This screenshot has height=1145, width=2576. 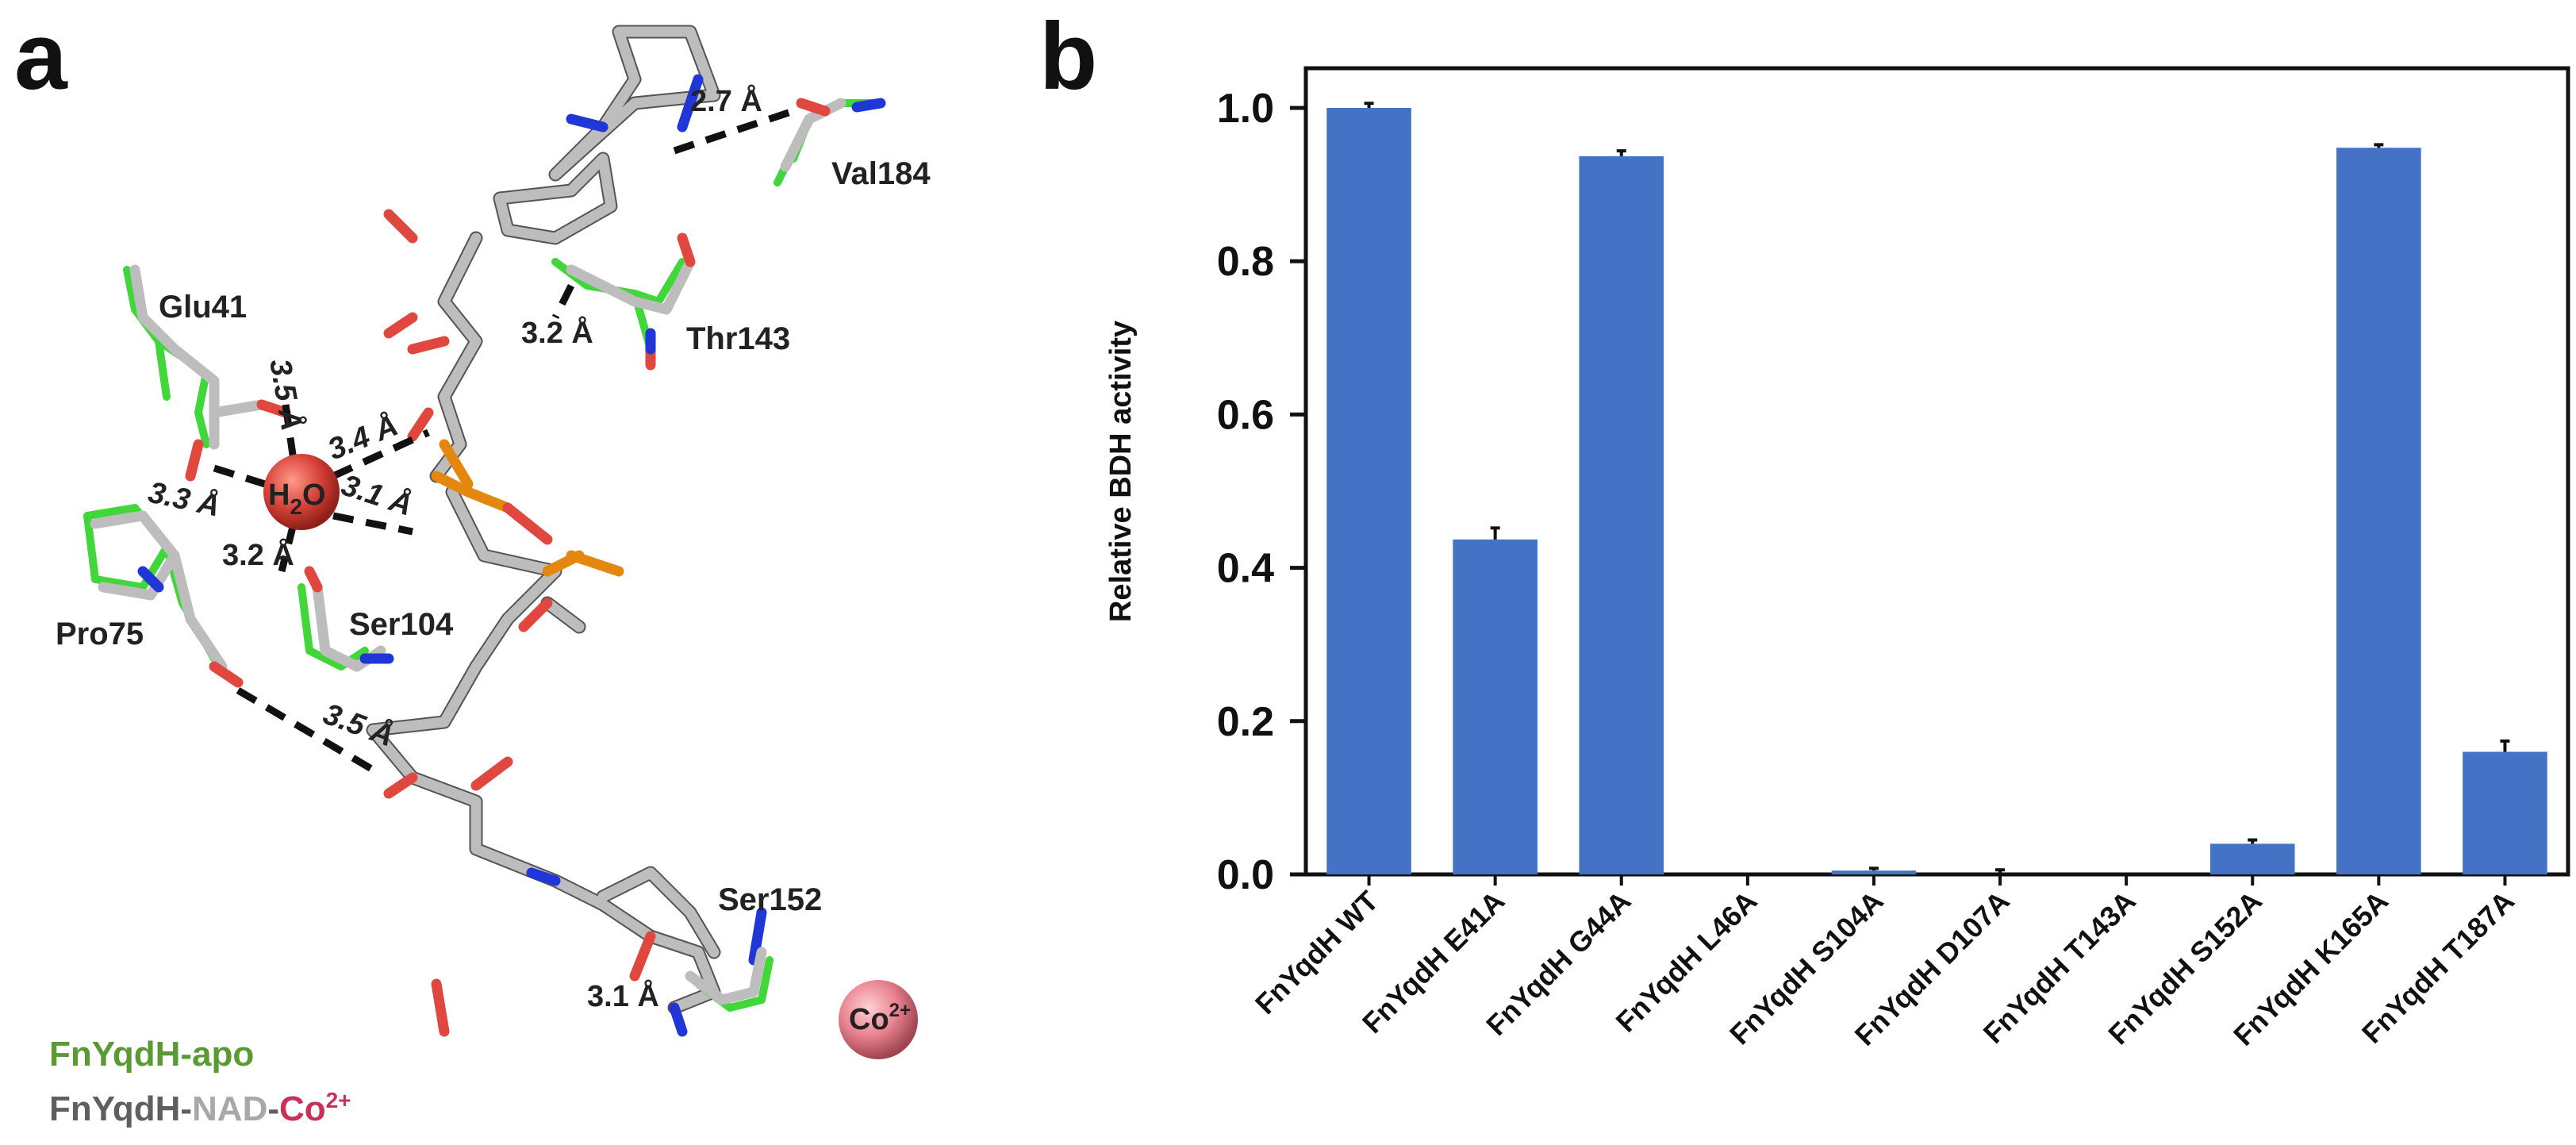 What do you see at coordinates (1316, 953) in the screenshot?
I see `x-tick-label: FnYqdH WT` at bounding box center [1316, 953].